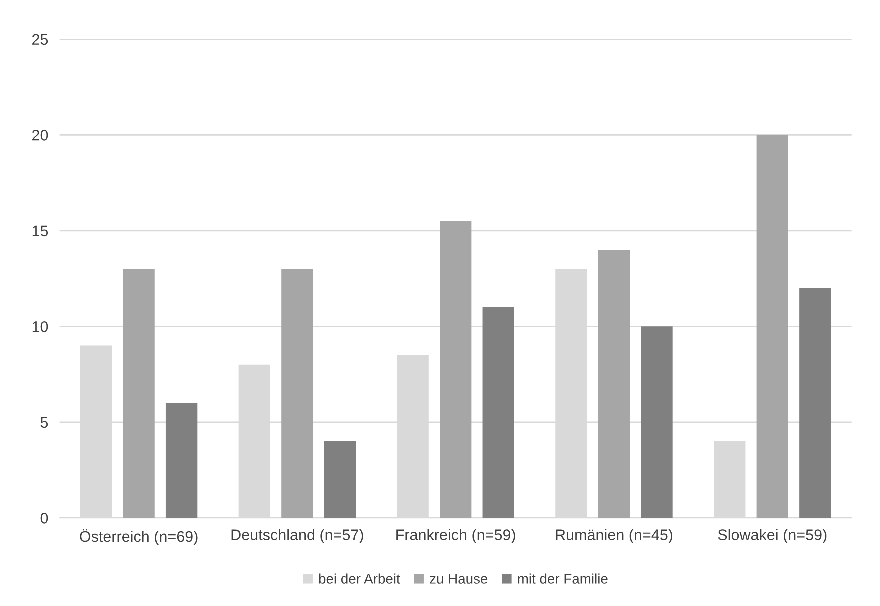  I want to click on x-tick-label: Deutschland (n=57), so click(298, 536).